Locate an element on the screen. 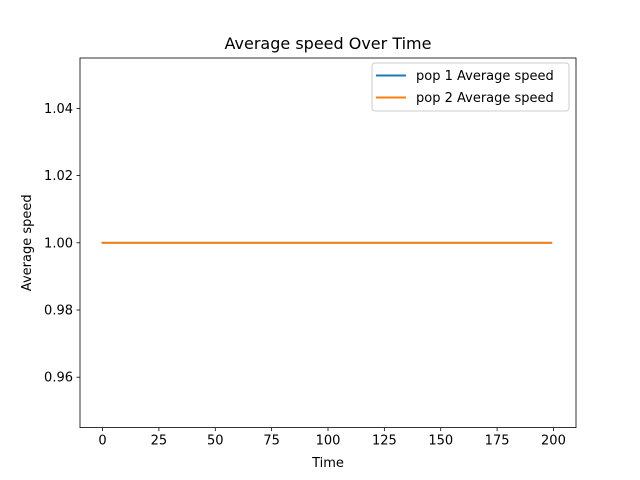  legend-box is located at coordinates (470, 87).